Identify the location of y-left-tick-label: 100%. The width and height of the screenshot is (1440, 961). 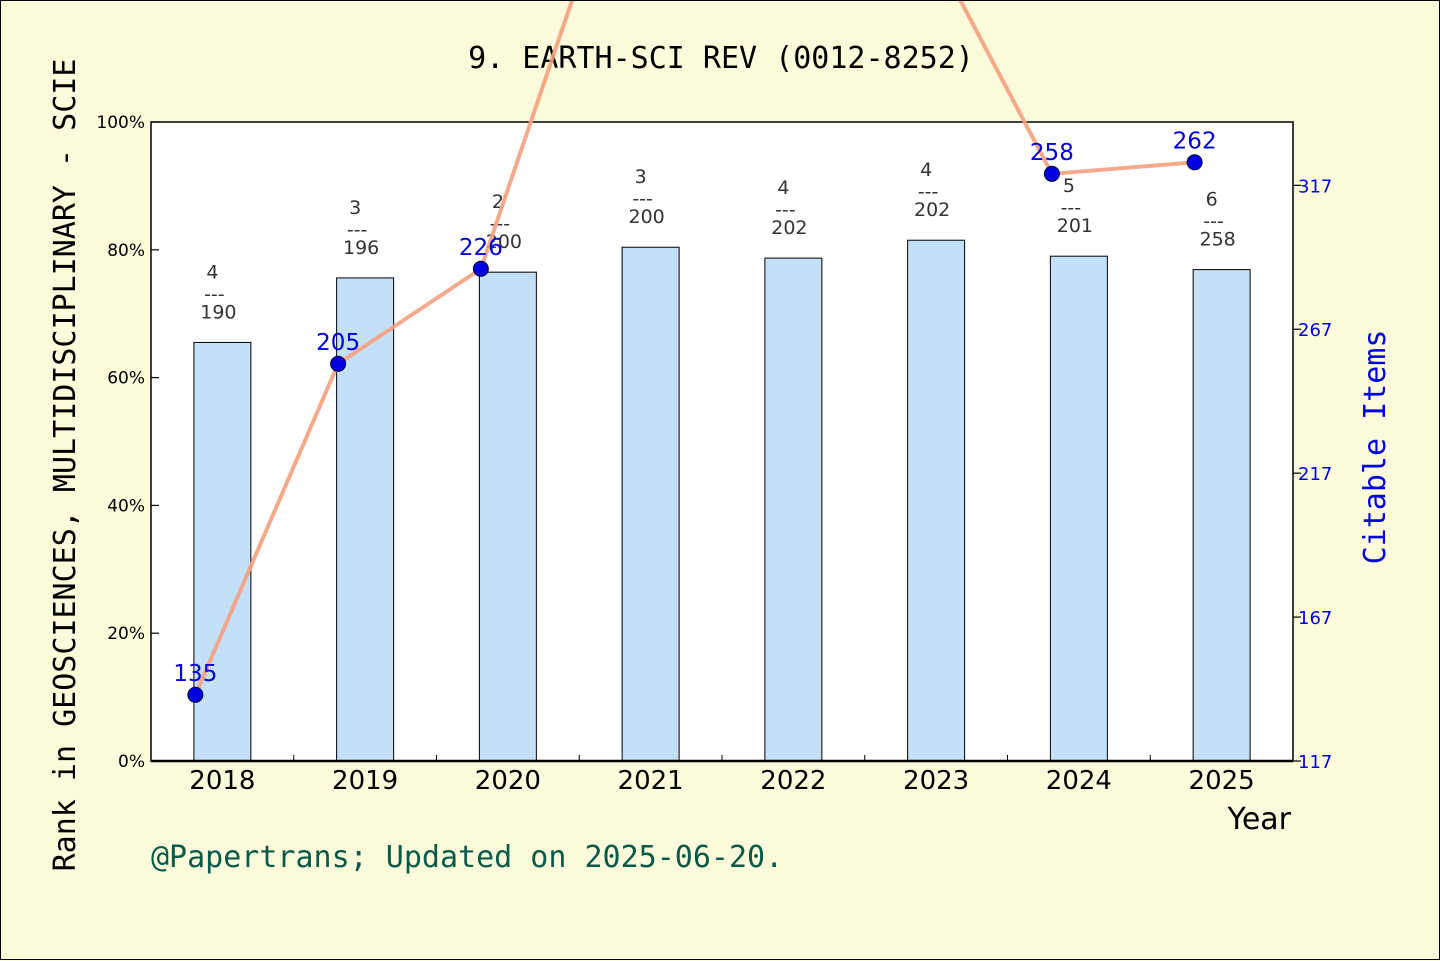
(120, 123).